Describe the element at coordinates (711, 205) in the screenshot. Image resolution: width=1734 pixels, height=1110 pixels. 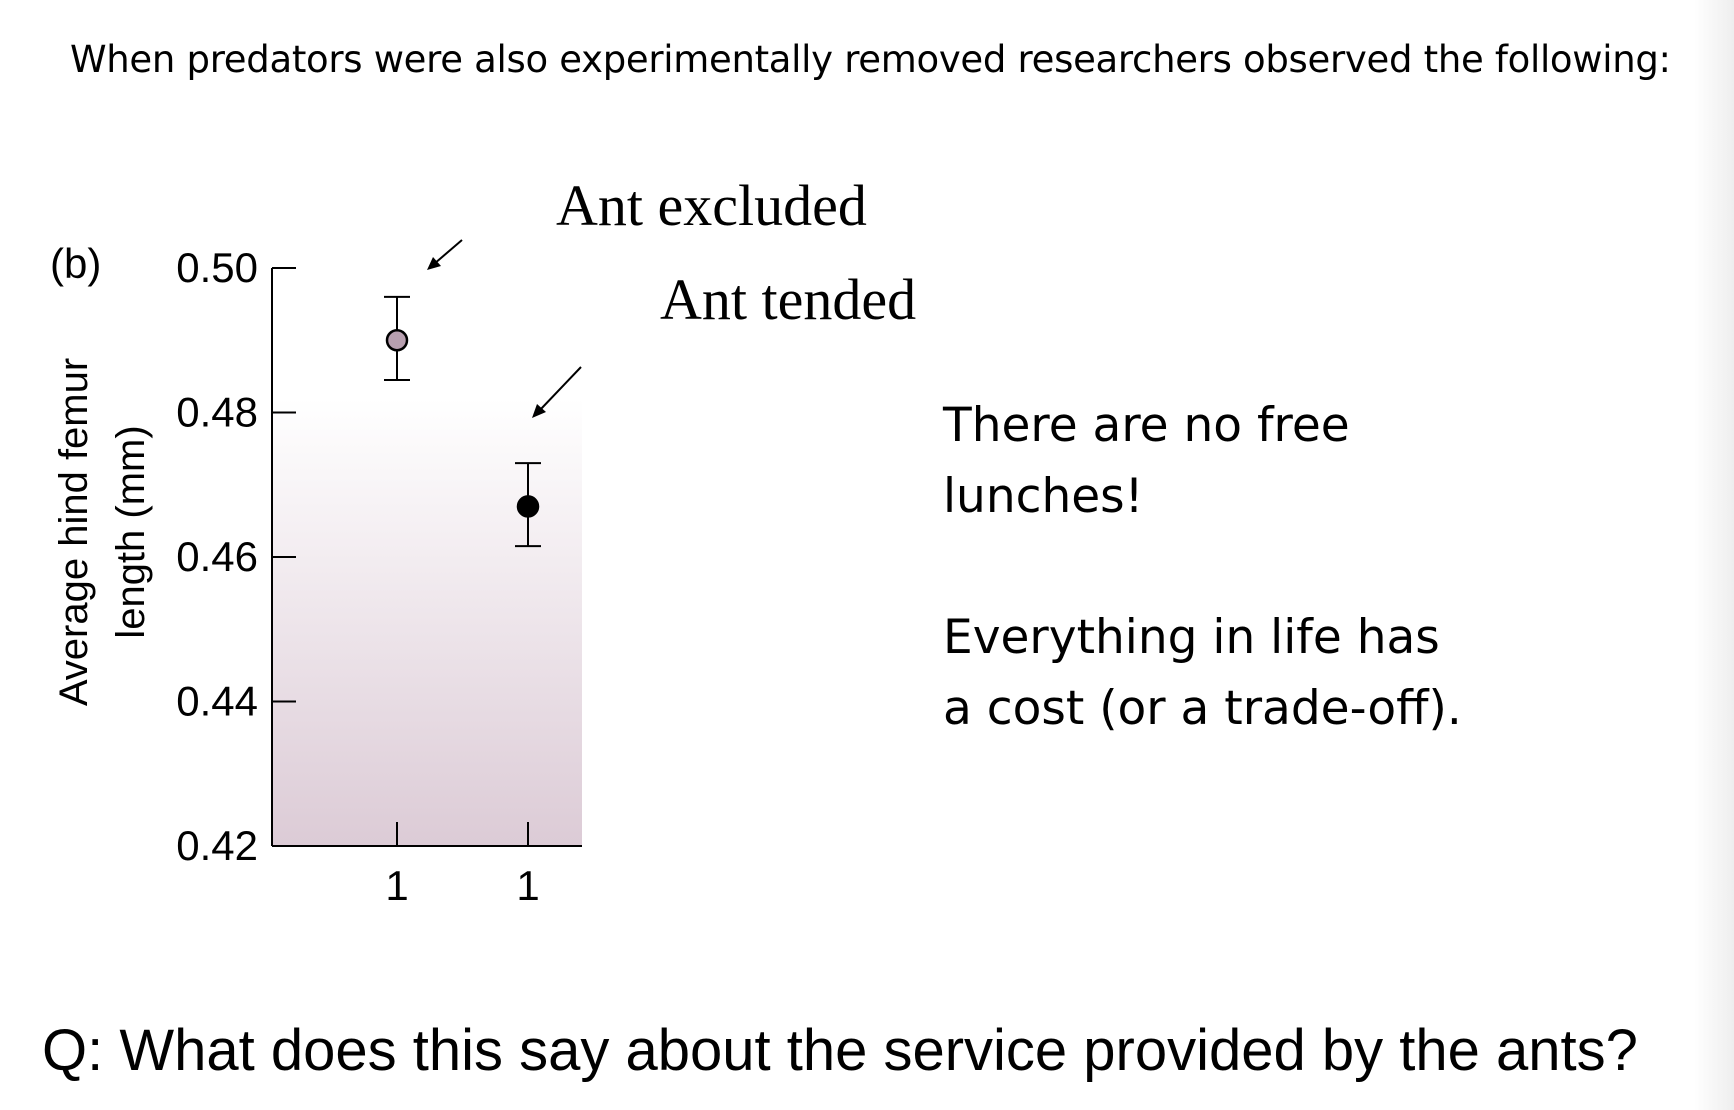
I see `ant-excluded-label: Ant excluded` at that location.